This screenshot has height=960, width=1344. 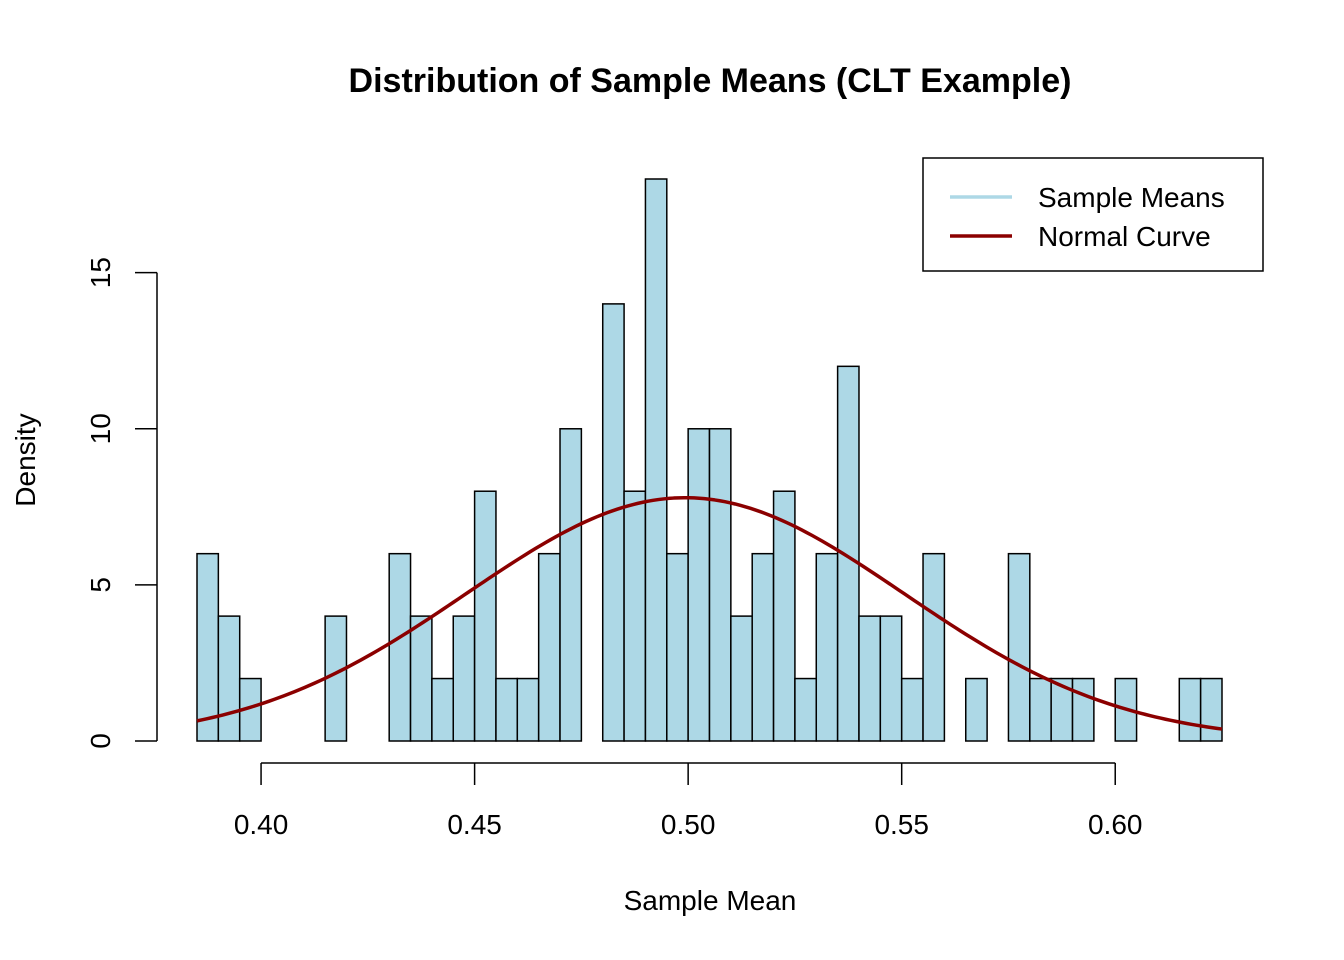 I want to click on y-axis-label: Density, so click(x=25, y=459).